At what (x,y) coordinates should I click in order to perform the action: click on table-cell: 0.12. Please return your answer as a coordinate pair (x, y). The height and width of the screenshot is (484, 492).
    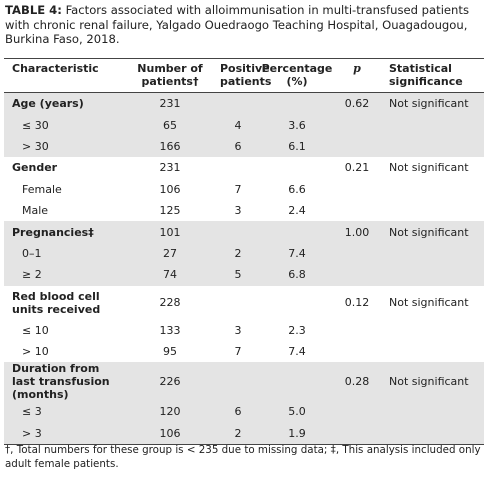
    Looking at the image, I should click on (357, 303).